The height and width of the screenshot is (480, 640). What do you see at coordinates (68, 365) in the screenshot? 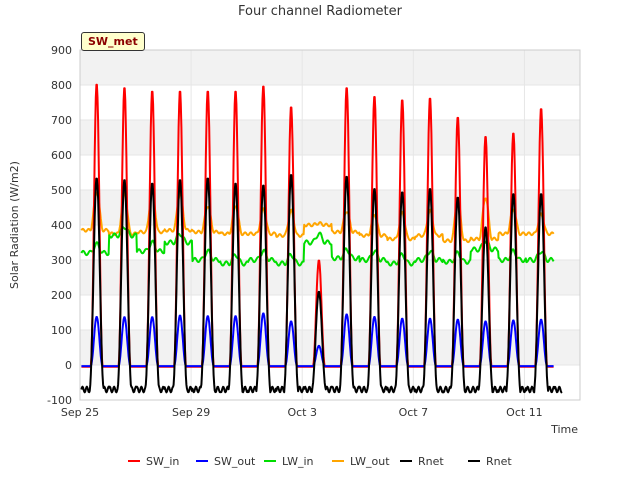
I see `y-tick-label: 0` at bounding box center [68, 365].